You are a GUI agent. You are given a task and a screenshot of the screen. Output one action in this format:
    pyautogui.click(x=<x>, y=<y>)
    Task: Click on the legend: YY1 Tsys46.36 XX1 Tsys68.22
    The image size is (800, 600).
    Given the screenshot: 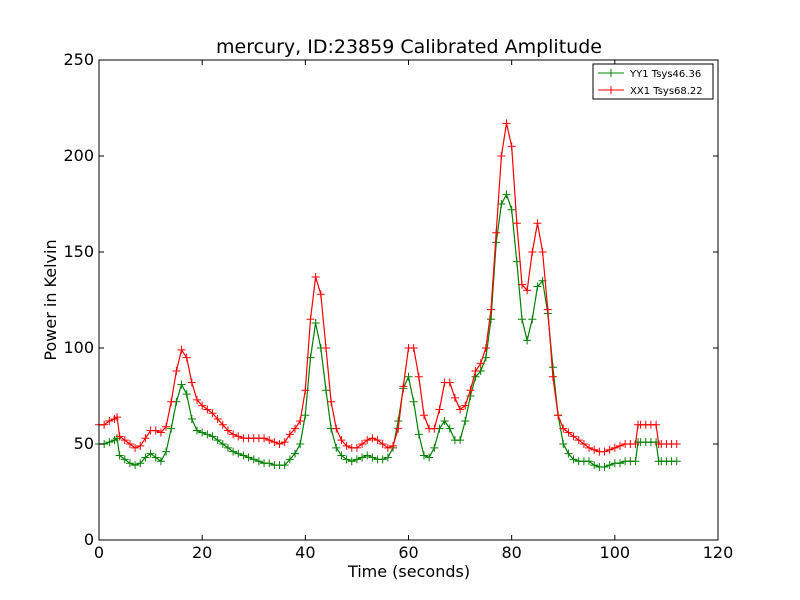 What is the action you would take?
    pyautogui.click(x=653, y=81)
    